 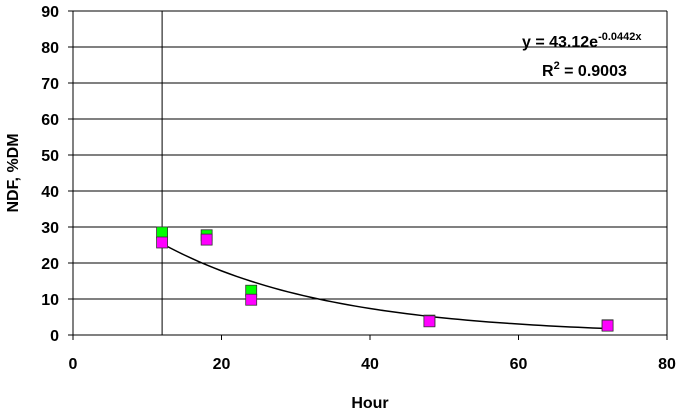 I want to click on r-squared-r: R, so click(x=548, y=71).